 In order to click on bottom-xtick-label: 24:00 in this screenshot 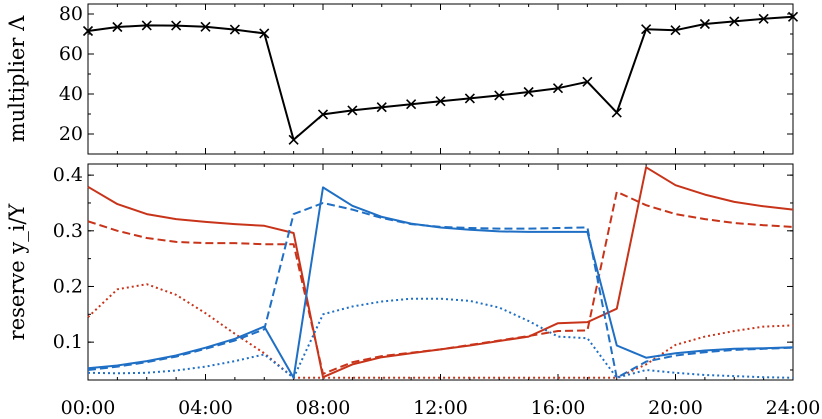, I will do `click(793, 408)`.